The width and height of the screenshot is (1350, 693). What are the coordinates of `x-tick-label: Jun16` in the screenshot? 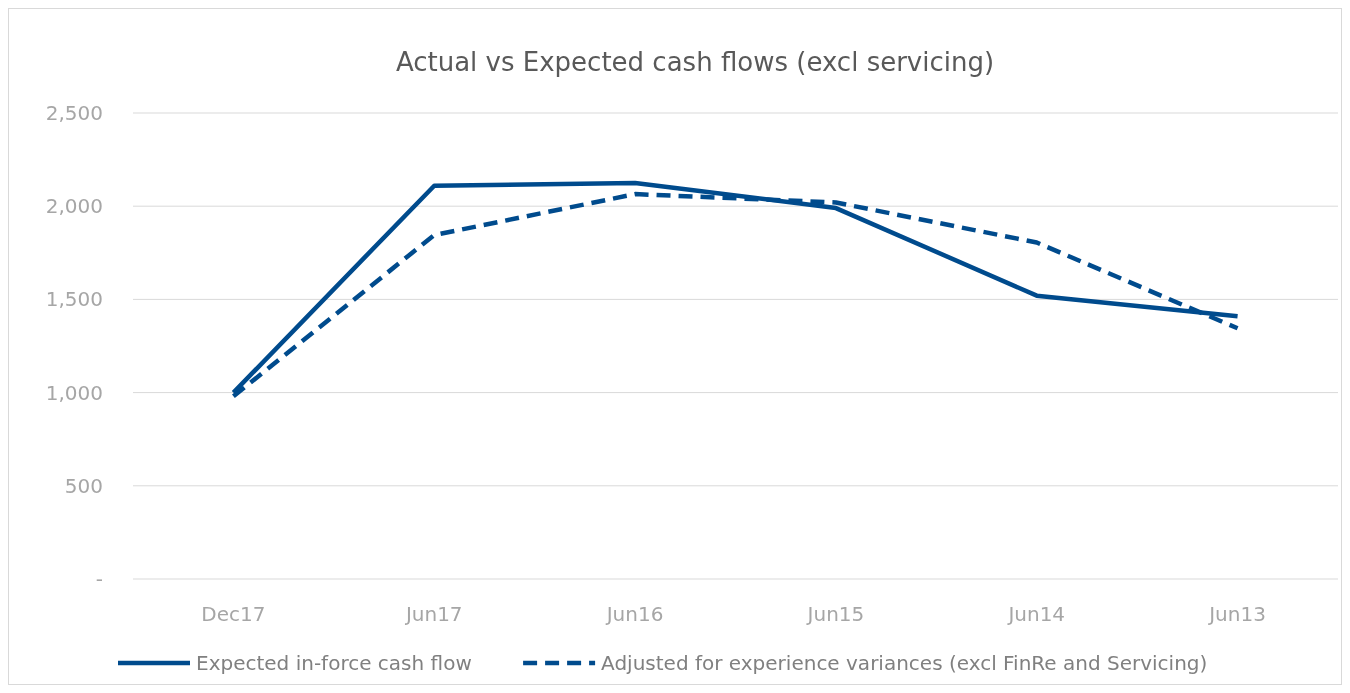 It's located at (634, 614).